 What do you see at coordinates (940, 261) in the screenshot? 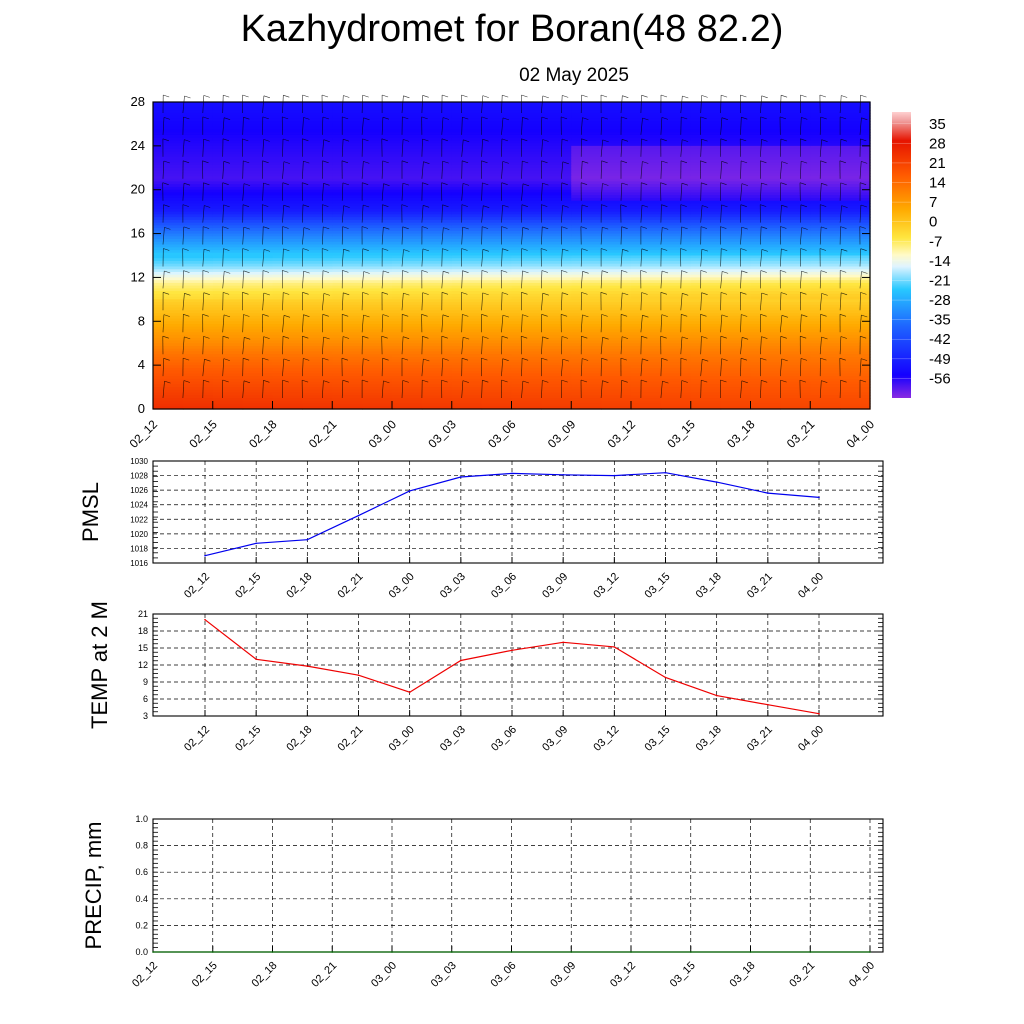
I see `colorbar-label: -14` at bounding box center [940, 261].